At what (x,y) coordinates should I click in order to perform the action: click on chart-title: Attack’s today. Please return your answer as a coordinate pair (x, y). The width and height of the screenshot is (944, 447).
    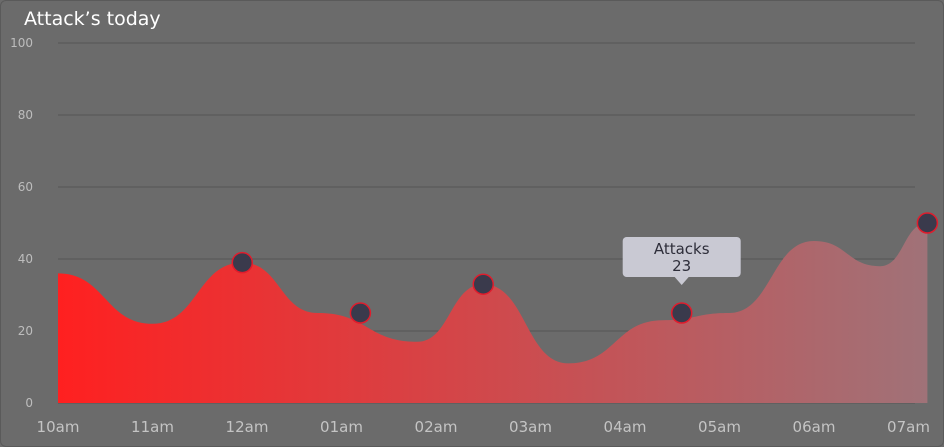
    Looking at the image, I should click on (92, 19).